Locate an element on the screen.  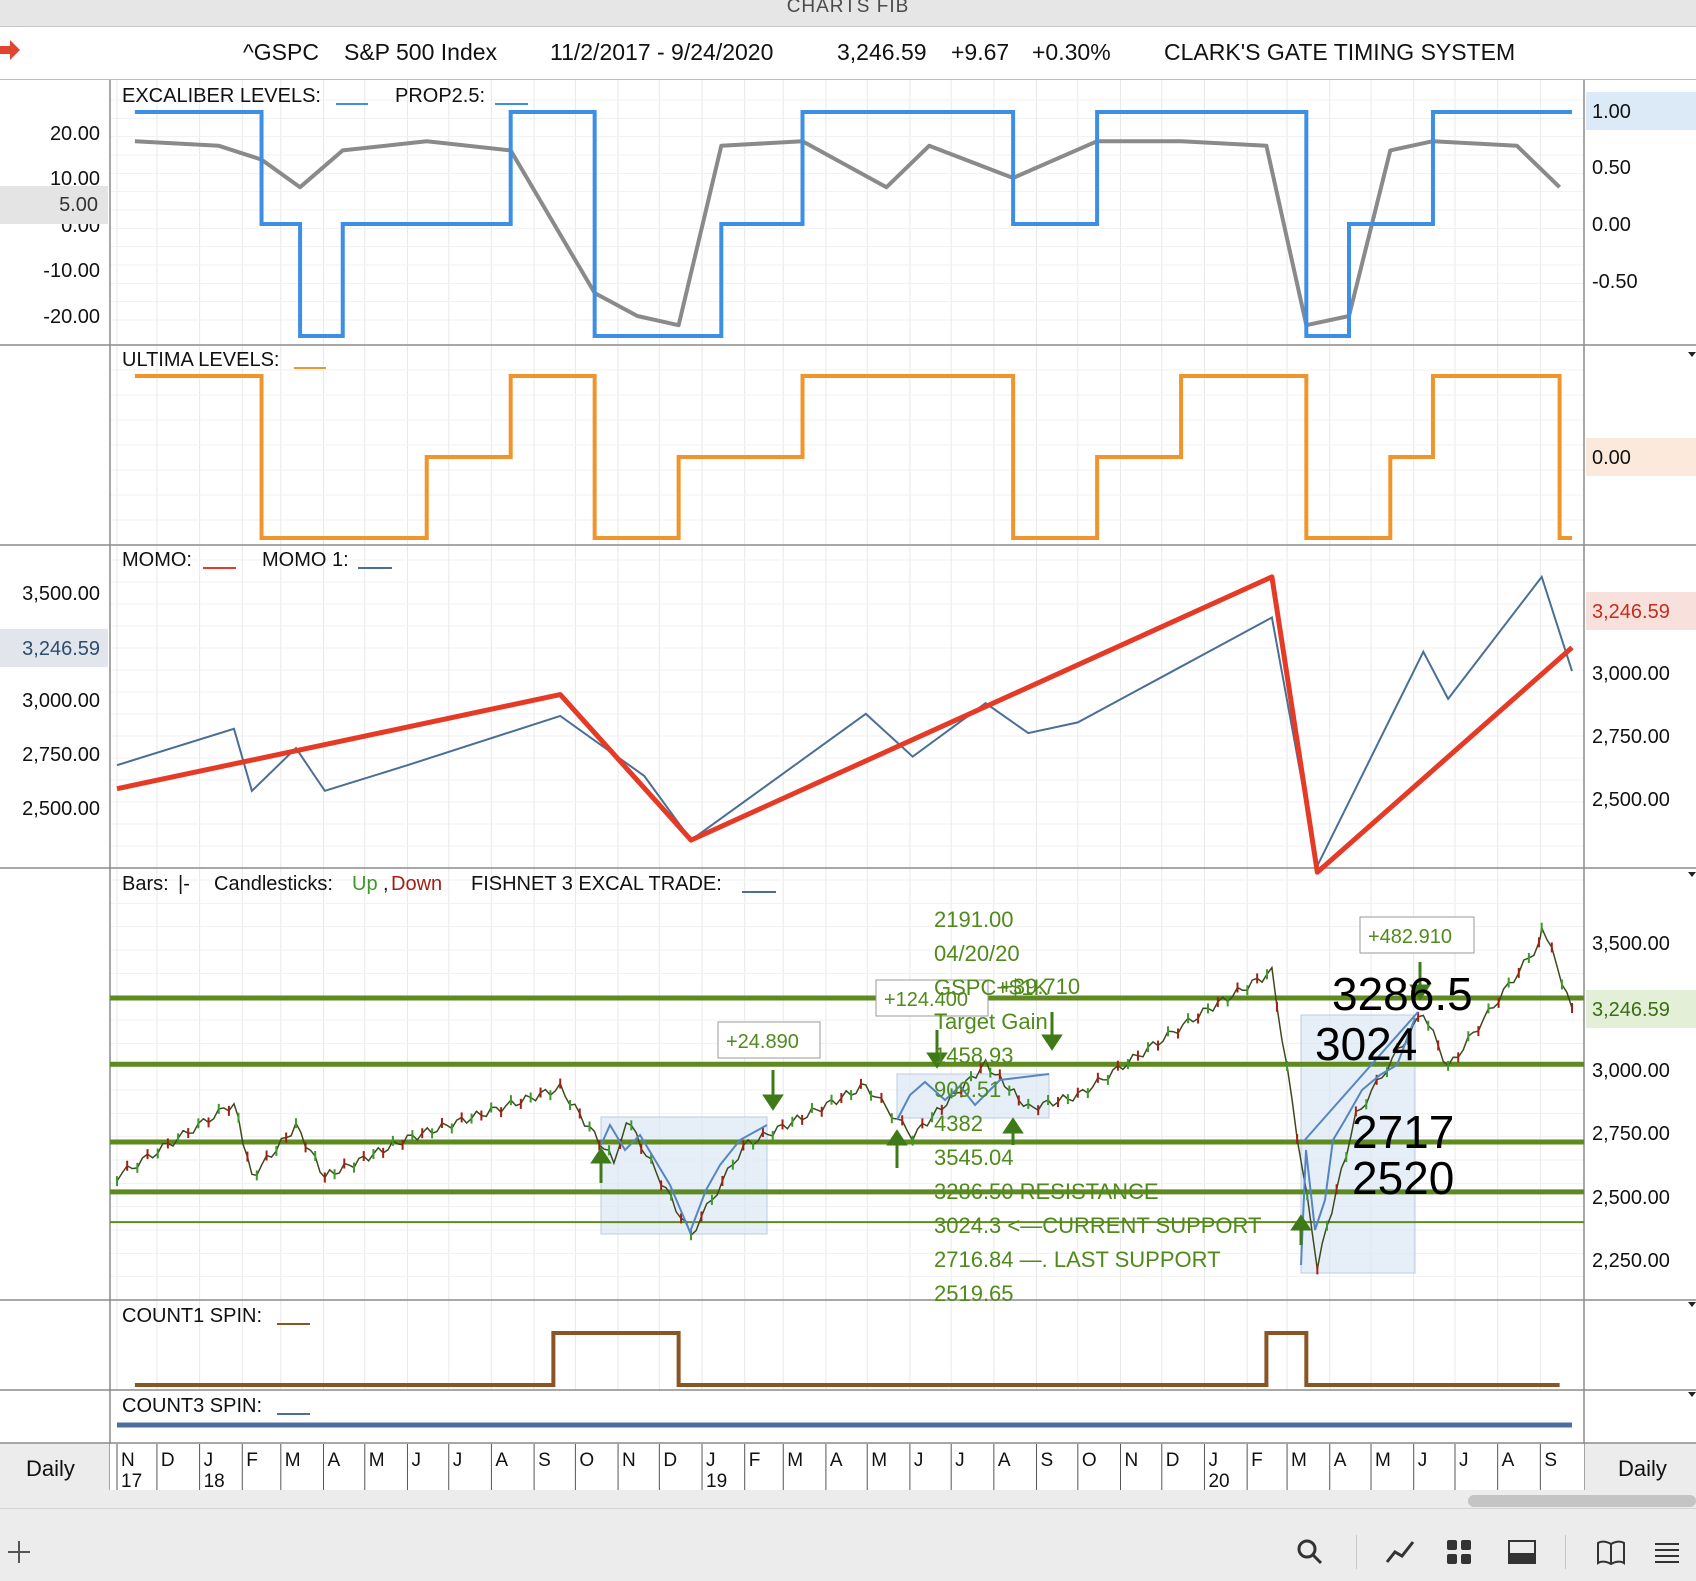
annotation: 2519.65 is located at coordinates (974, 1293).